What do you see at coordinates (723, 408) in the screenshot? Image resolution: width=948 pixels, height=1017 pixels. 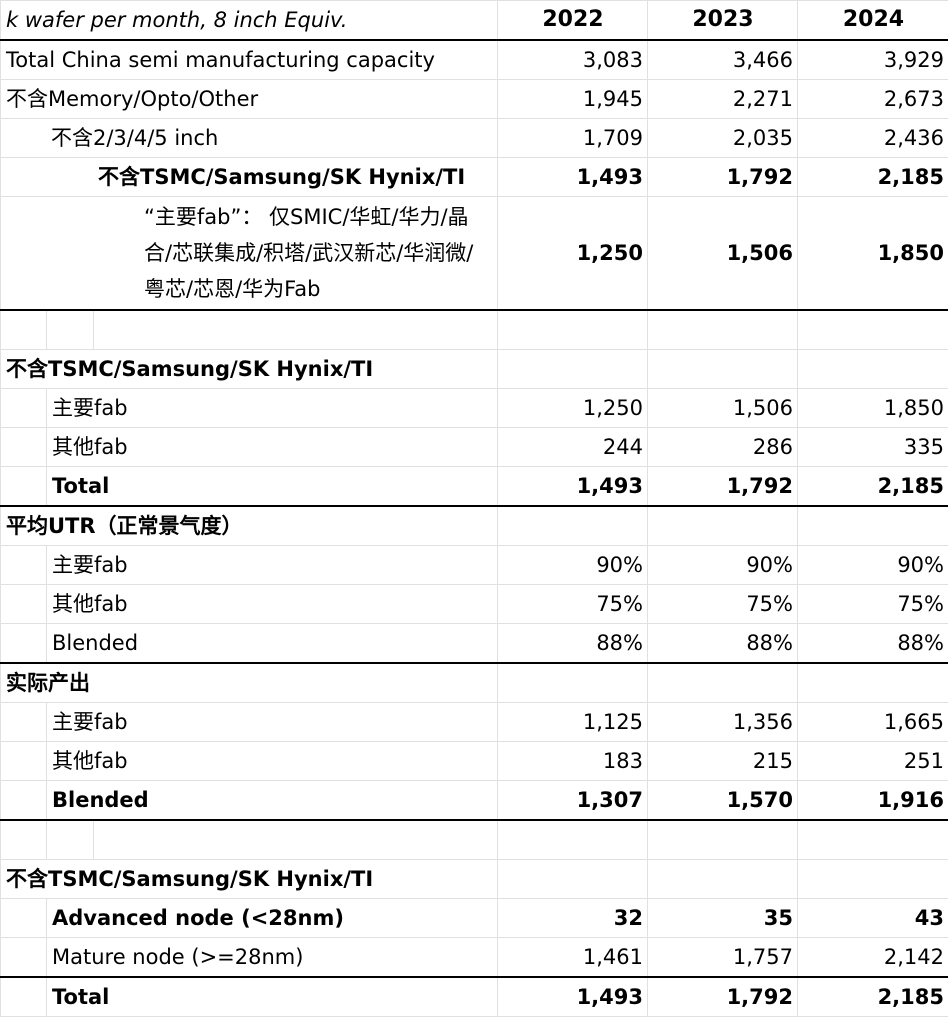 I see `cell-value: 1,506` at bounding box center [723, 408].